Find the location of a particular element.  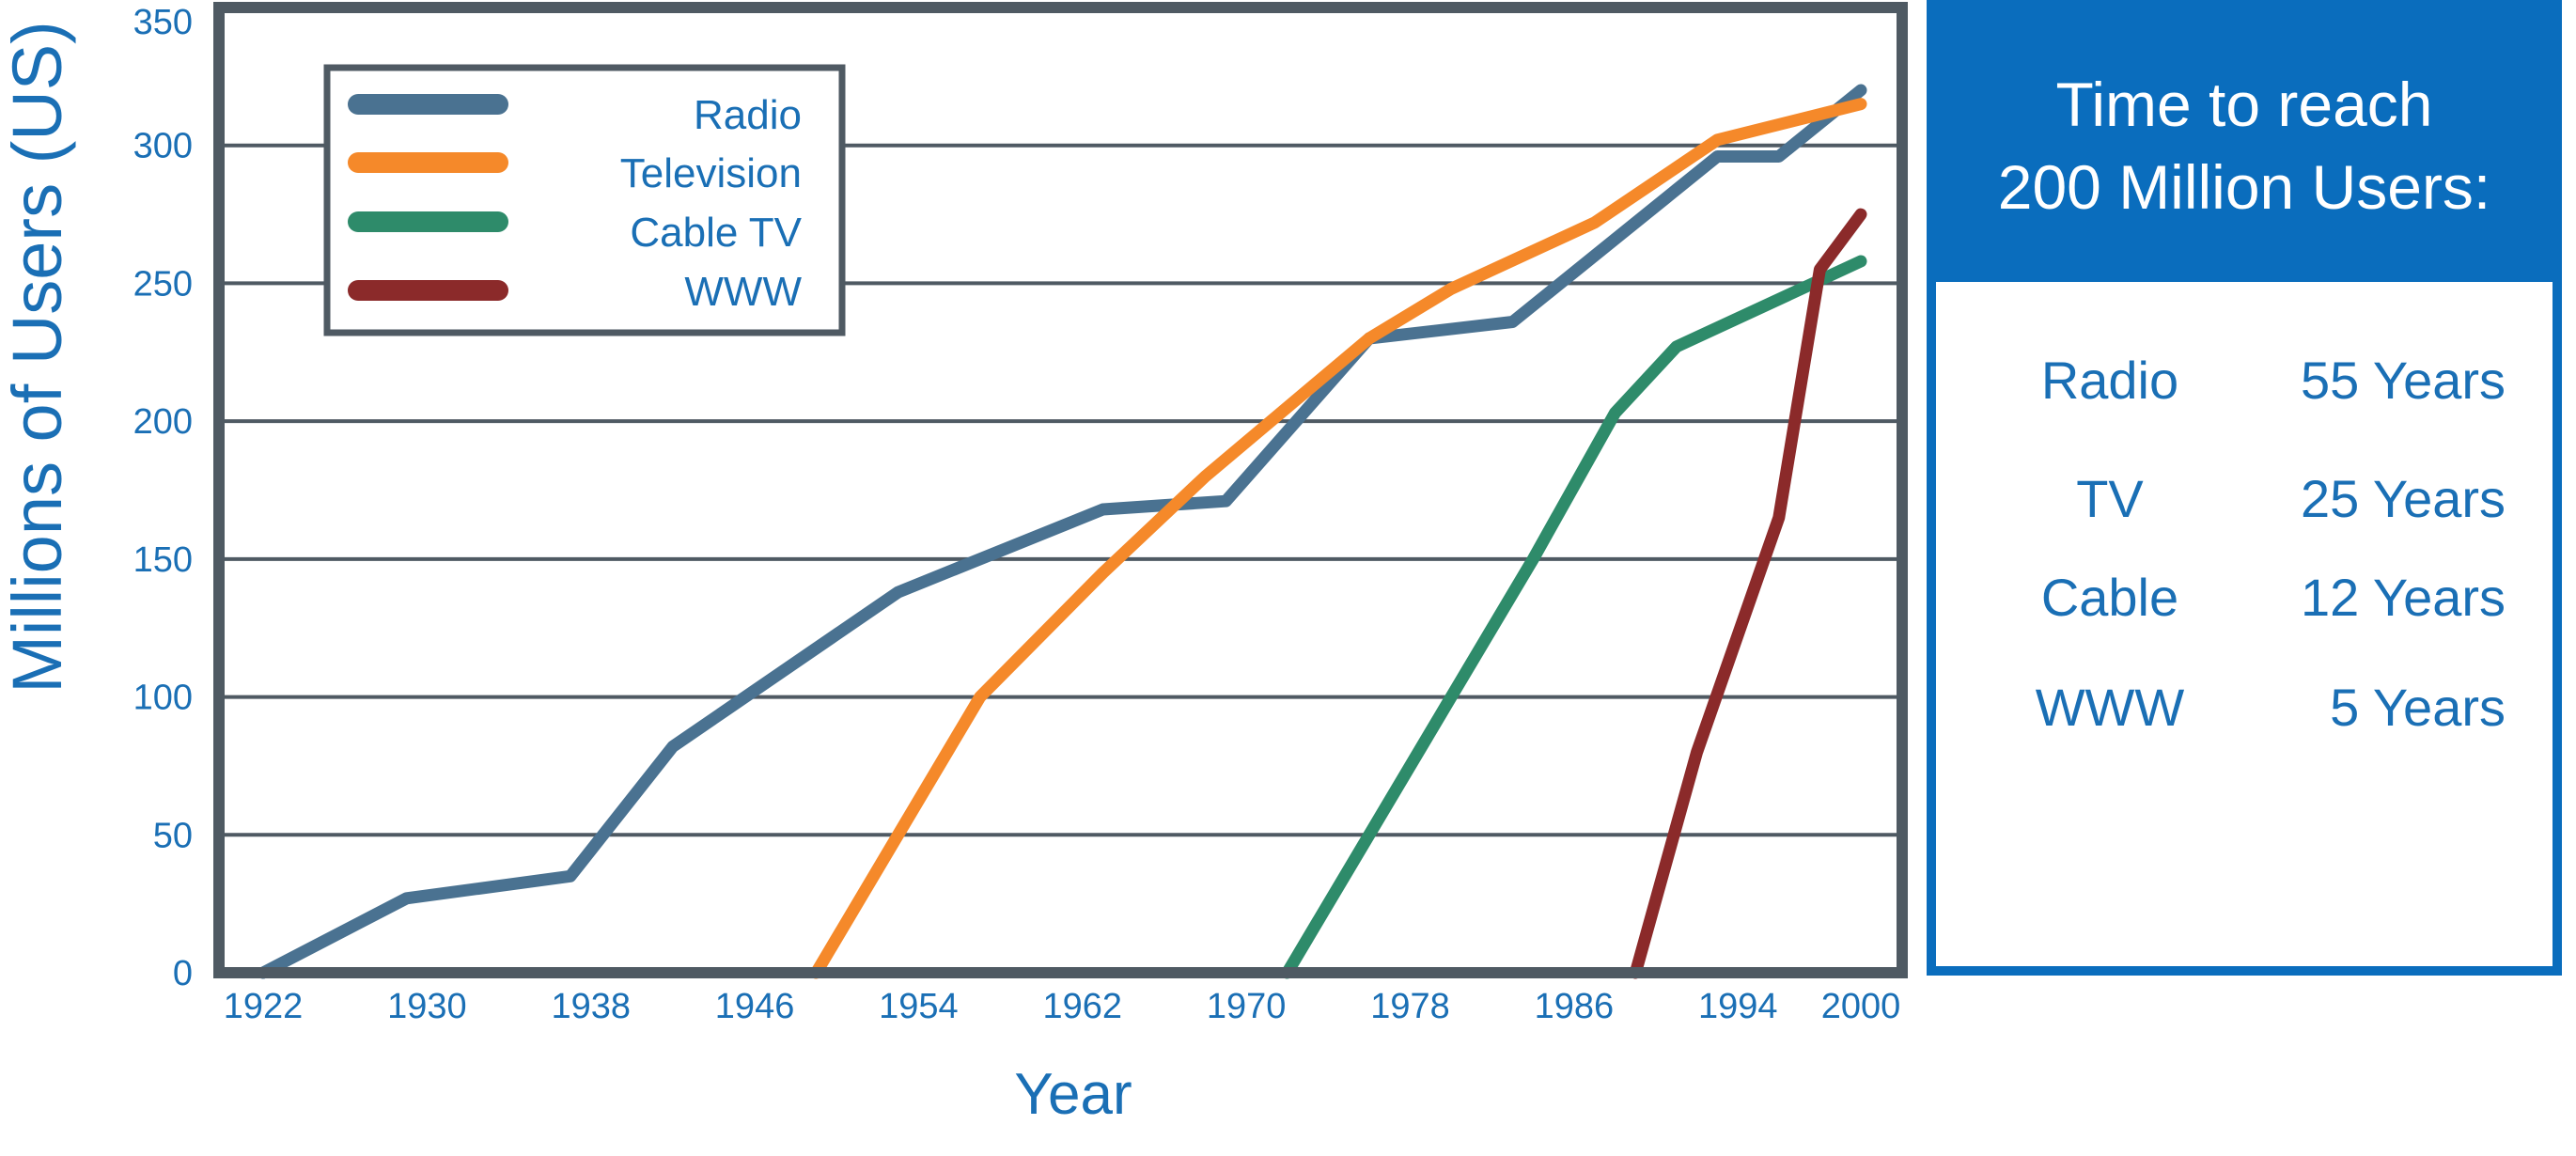

panel-row-name: Radio is located at coordinates (2109, 380).